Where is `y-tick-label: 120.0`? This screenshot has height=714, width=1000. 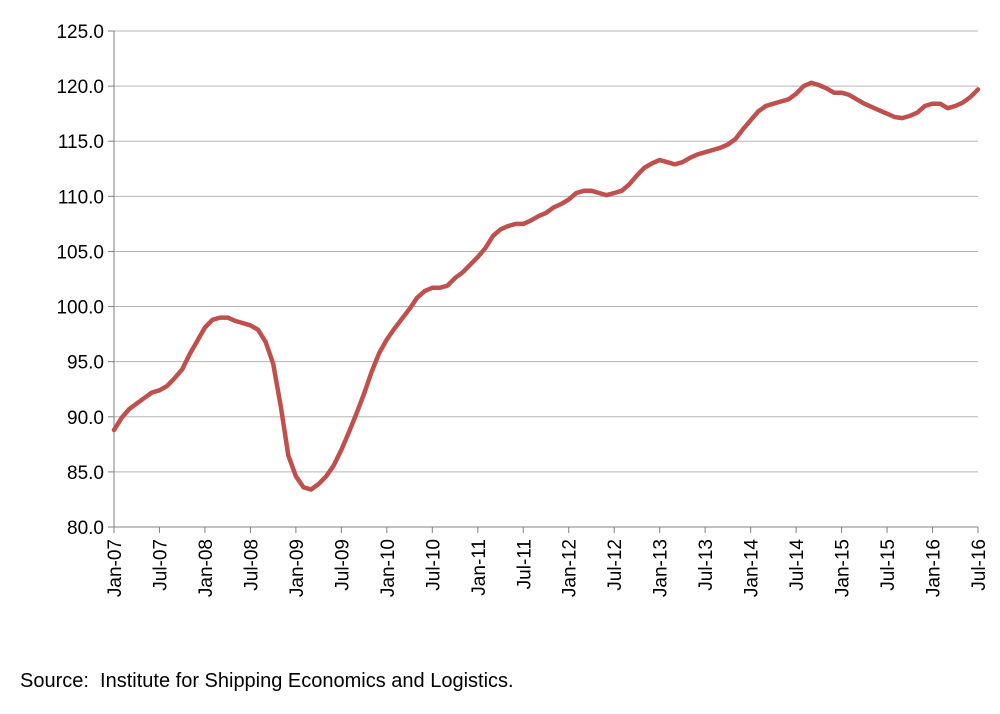 y-tick-label: 120.0 is located at coordinates (80, 87).